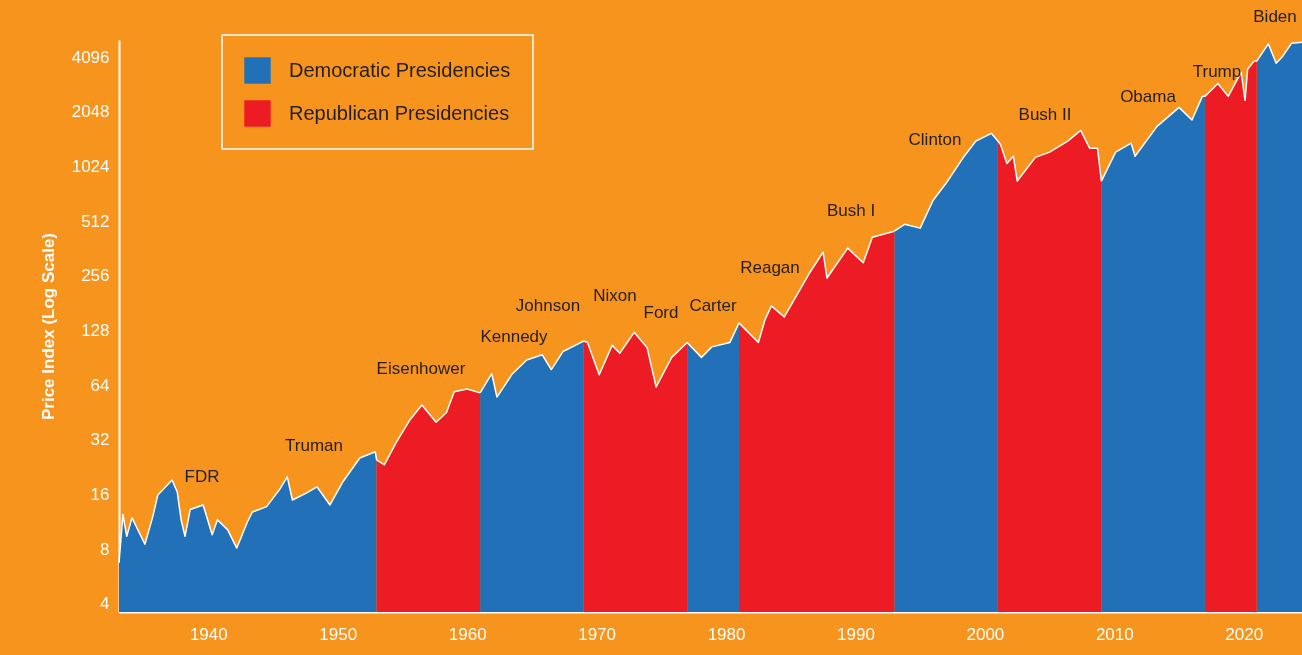 Image resolution: width=1302 pixels, height=655 pixels. I want to click on annotation: Johnson, so click(548, 305).